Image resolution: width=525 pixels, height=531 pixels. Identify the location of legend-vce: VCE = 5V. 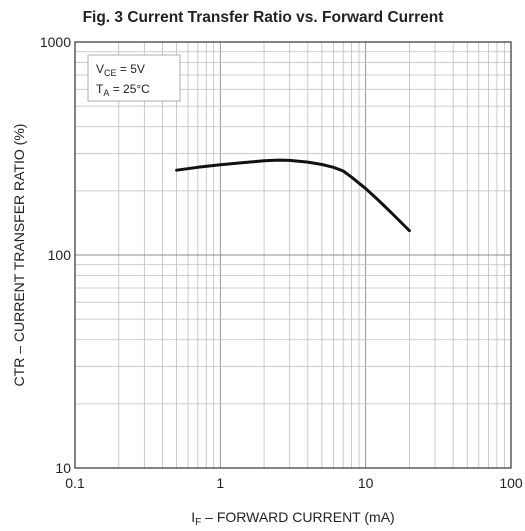
(120, 70).